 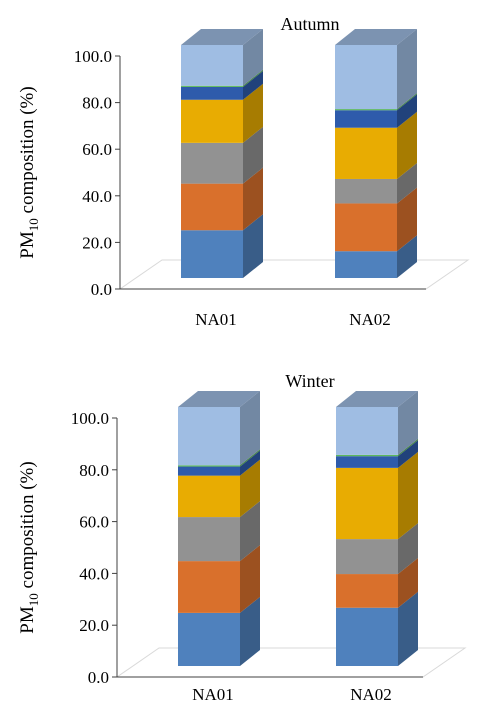 What do you see at coordinates (309, 381) in the screenshot?
I see `chart-title: Winter` at bounding box center [309, 381].